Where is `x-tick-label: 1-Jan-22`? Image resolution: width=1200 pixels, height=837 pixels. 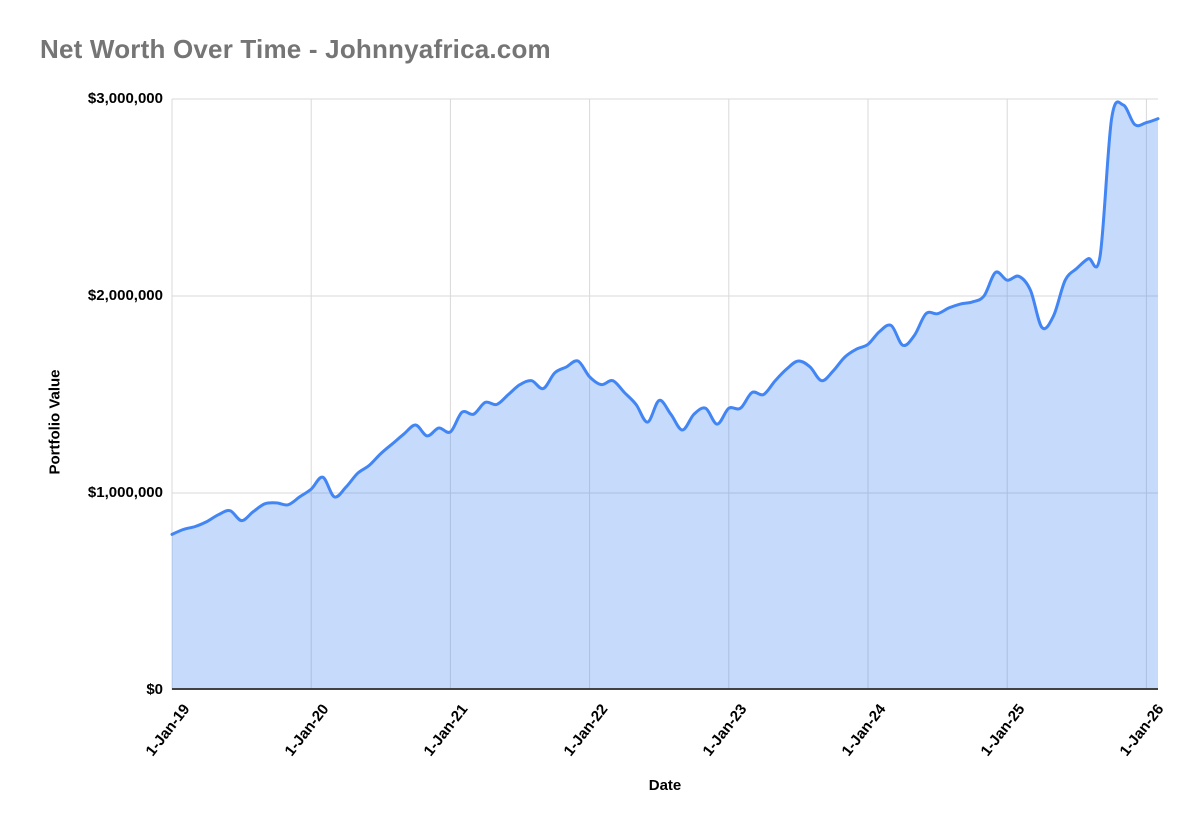 x-tick-label: 1-Jan-22 is located at coordinates (586, 730).